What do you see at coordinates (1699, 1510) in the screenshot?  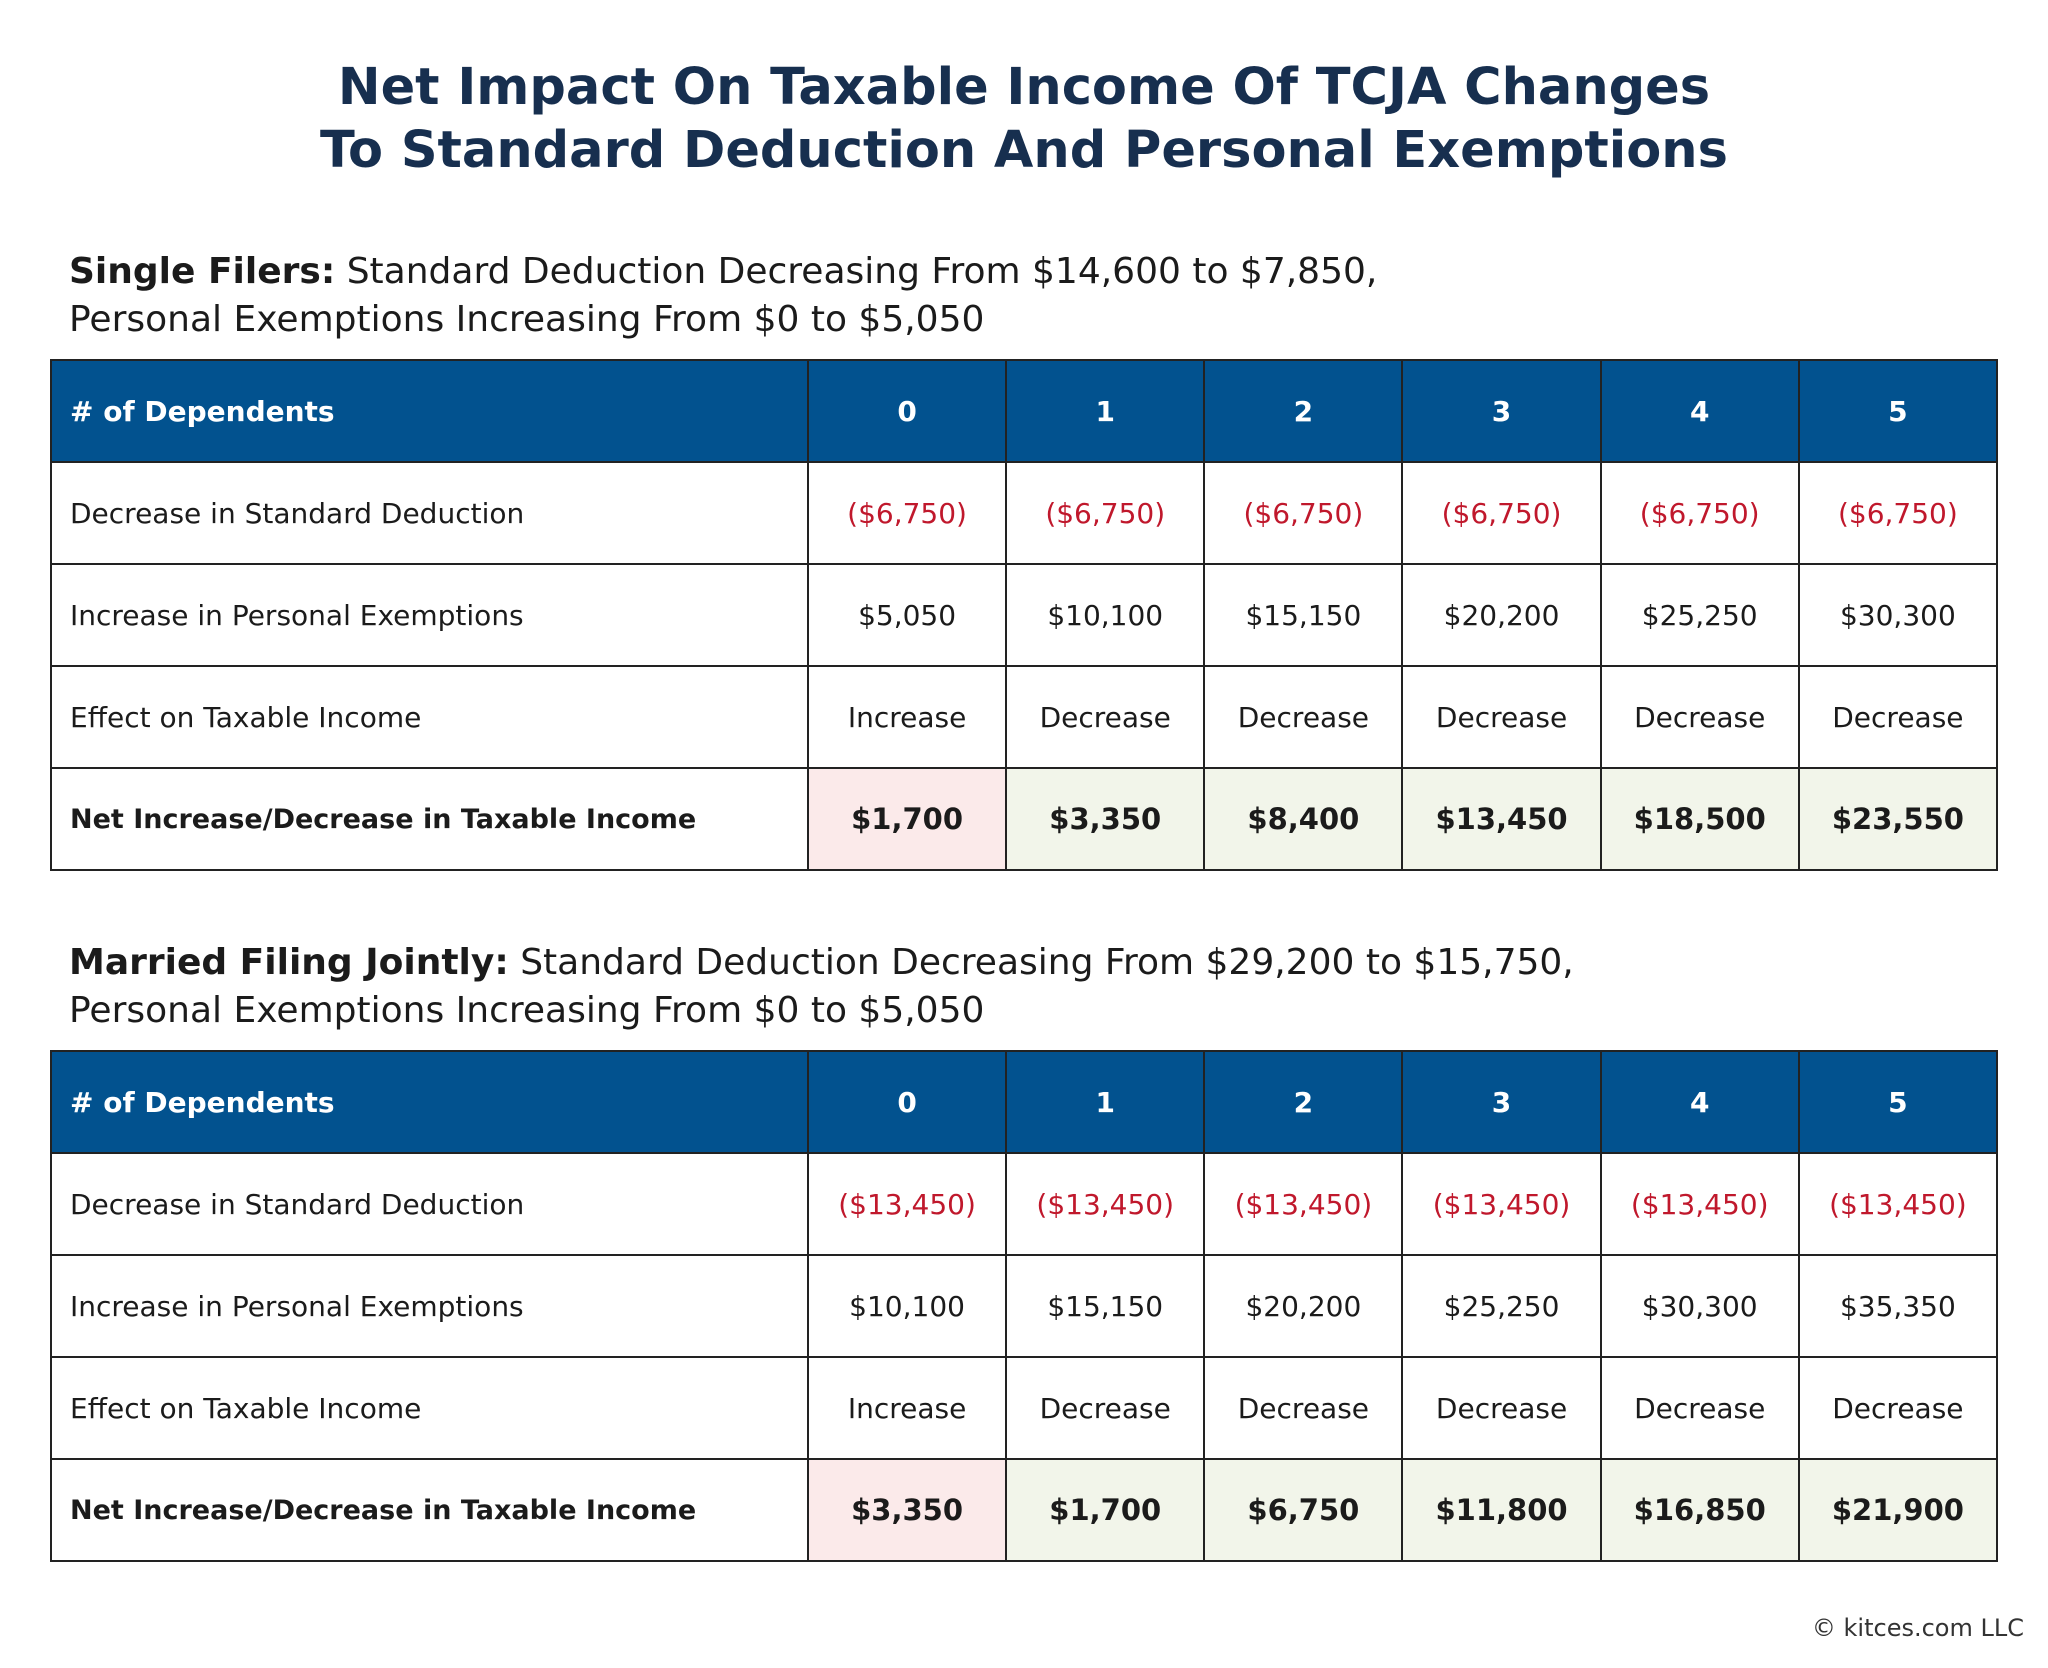 I see `value-cell: $16,850` at bounding box center [1699, 1510].